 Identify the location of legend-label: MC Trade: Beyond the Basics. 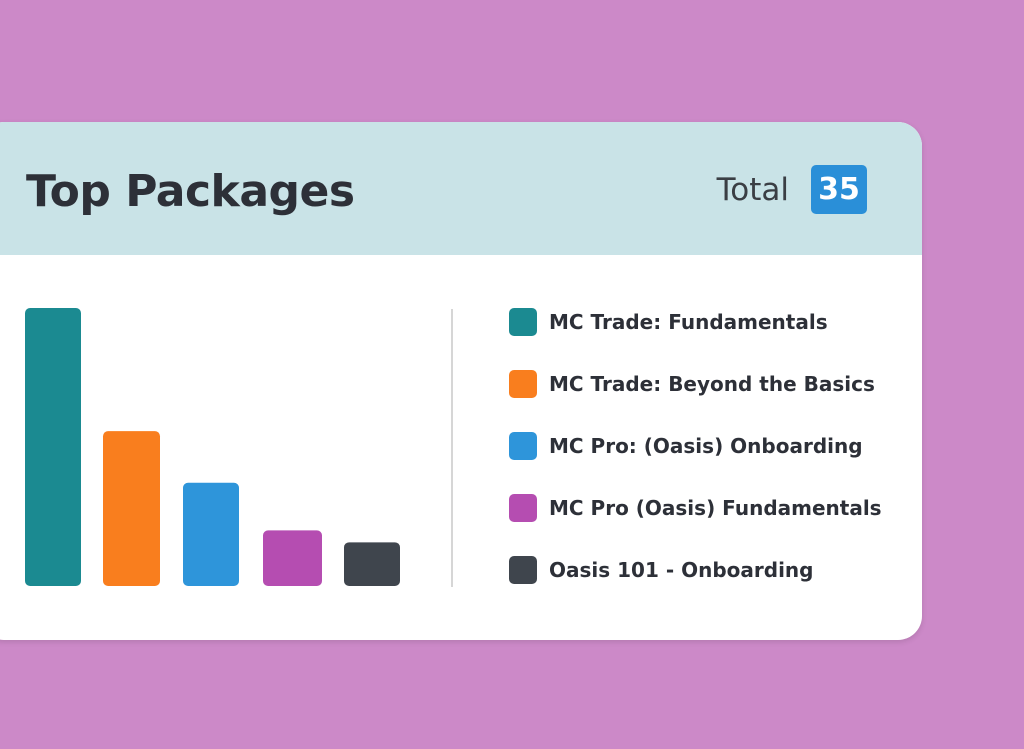
(712, 384).